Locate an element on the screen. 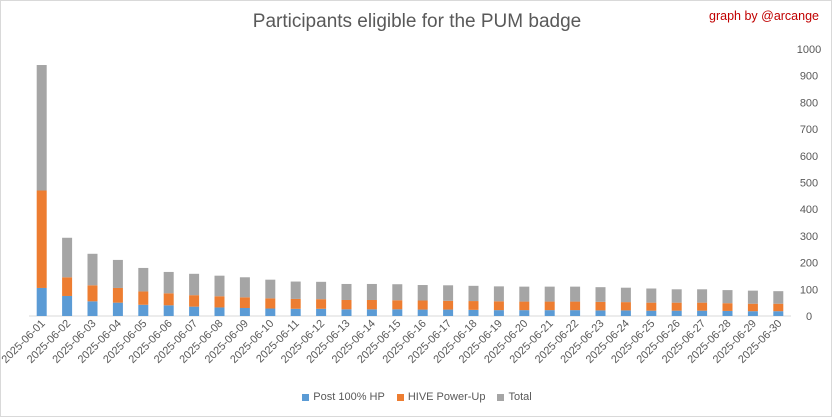 The height and width of the screenshot is (417, 832). y-tick-label: 1000 is located at coordinates (809, 50).